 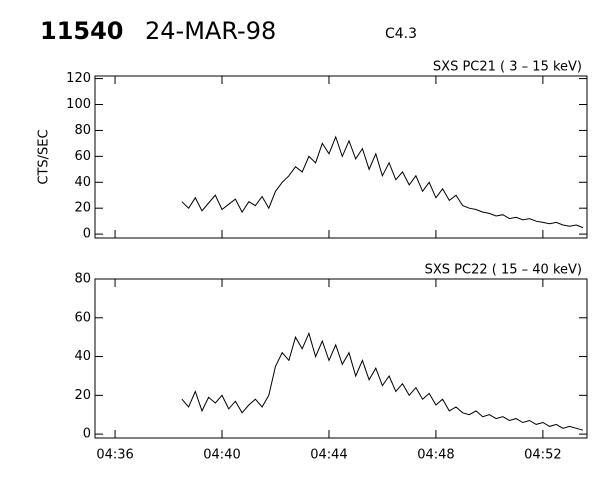 What do you see at coordinates (221, 455) in the screenshot?
I see `x-tick-label: 04:40` at bounding box center [221, 455].